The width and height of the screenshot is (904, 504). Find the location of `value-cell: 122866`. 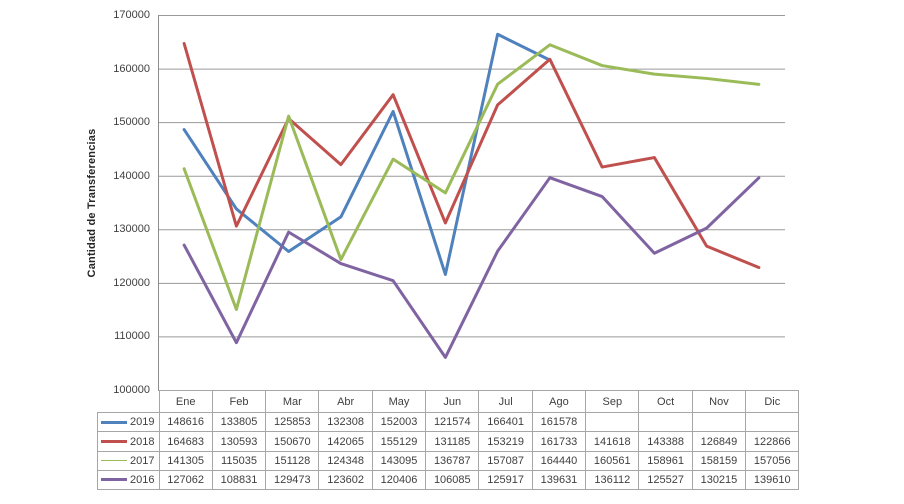

value-cell: 122866 is located at coordinates (772, 441).